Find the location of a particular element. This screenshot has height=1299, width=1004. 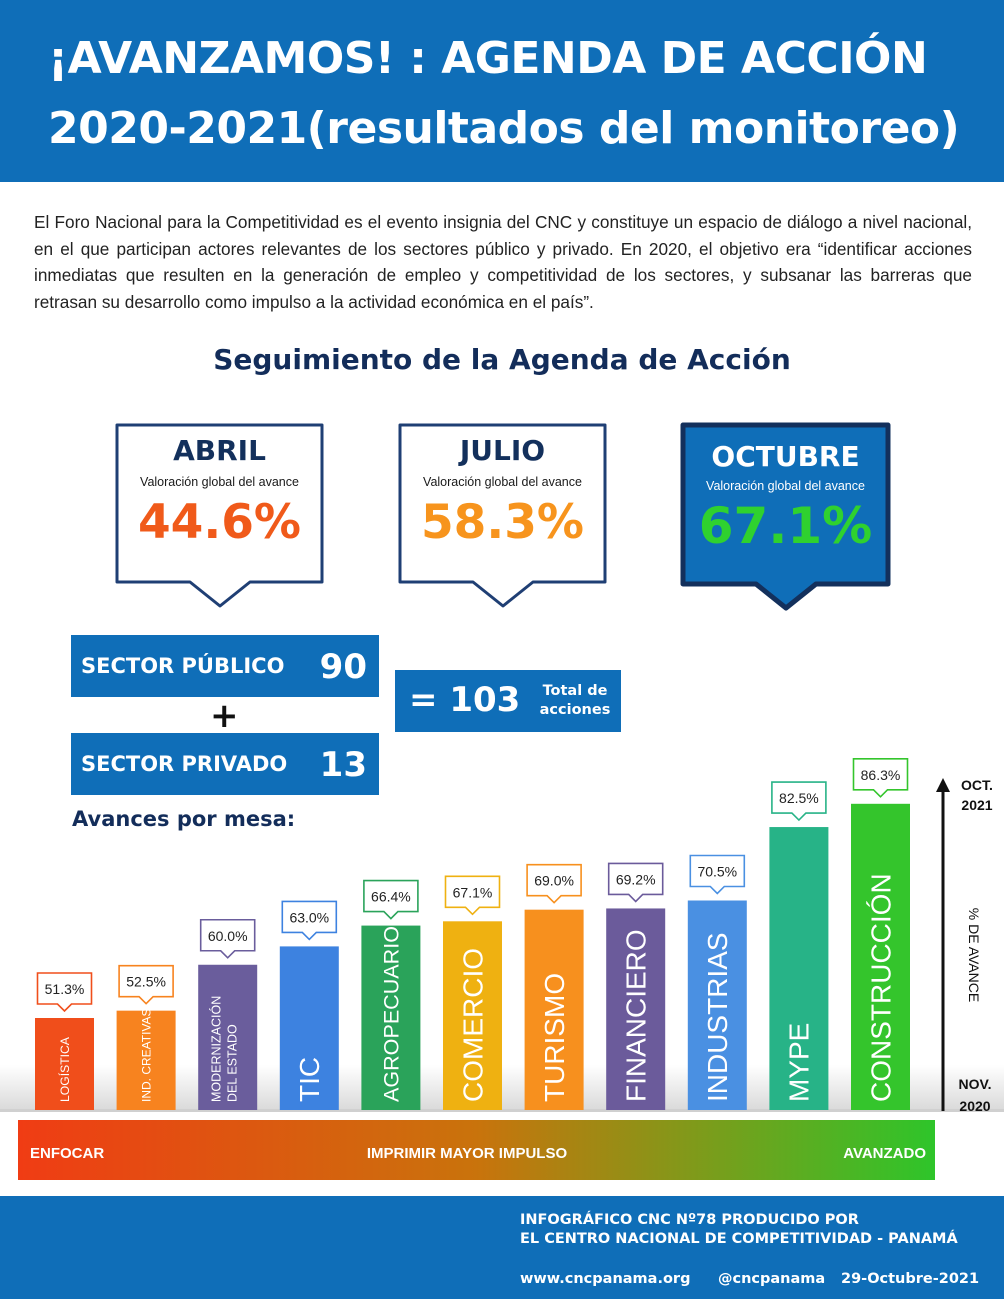

sector-public-value: 90 is located at coordinates (343, 667).